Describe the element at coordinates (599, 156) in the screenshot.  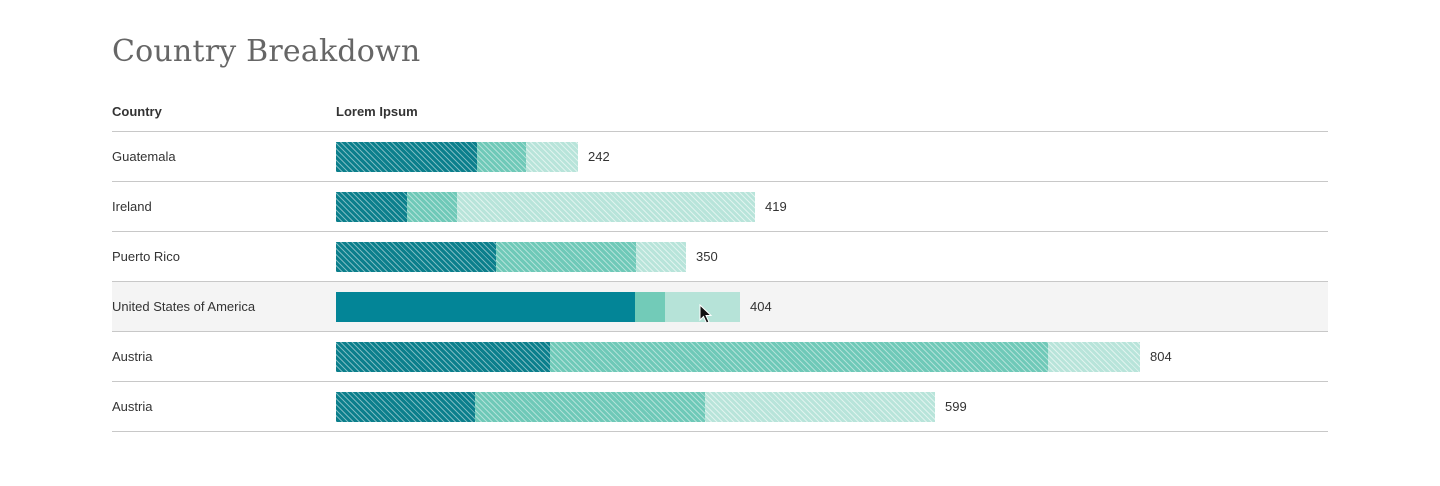
I see `bar-total-label: 242` at that location.